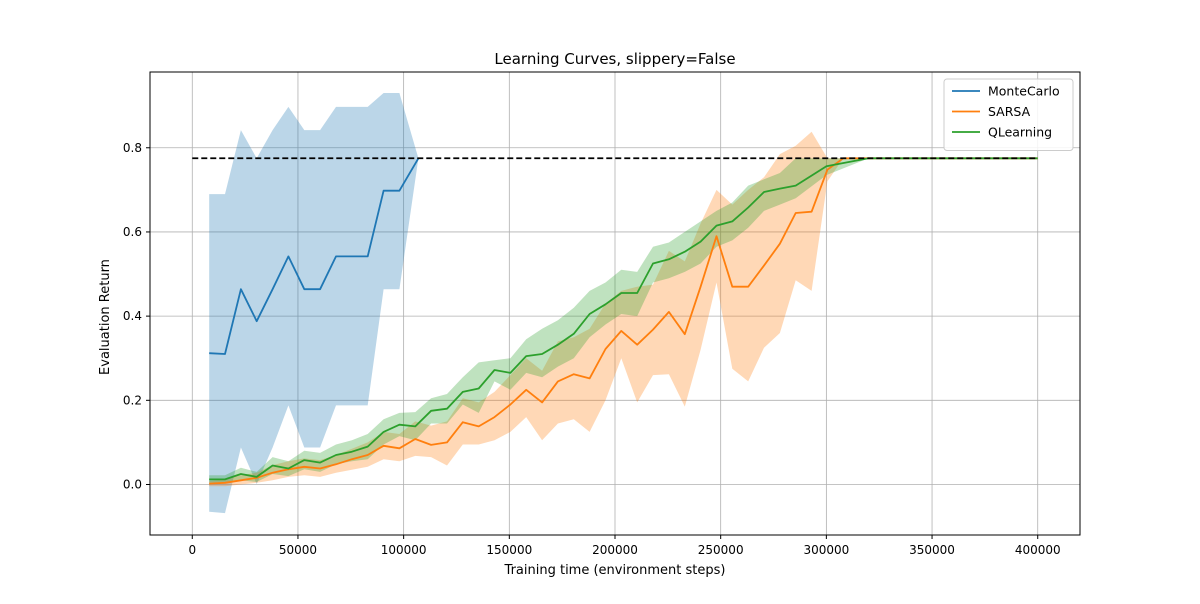 The image size is (1200, 604). I want to click on y-axis-label: Evaluation Return, so click(105, 317).